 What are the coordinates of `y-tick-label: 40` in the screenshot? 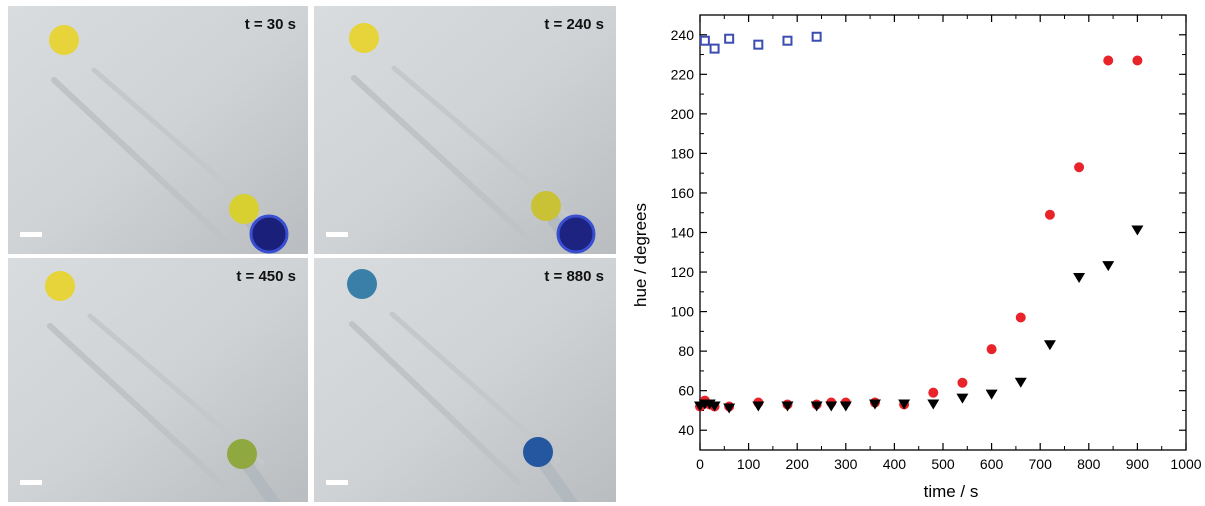 It's located at (686, 430).